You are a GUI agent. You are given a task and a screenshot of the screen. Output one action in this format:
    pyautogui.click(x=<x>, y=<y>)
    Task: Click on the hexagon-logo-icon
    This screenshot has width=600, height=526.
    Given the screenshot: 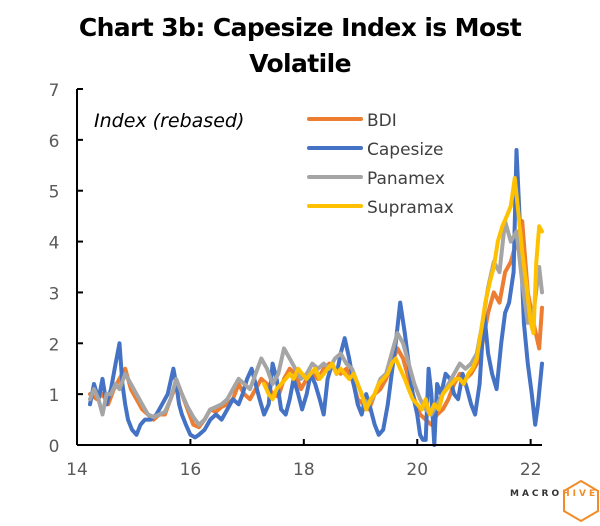 What is the action you would take?
    pyautogui.click(x=581, y=501)
    